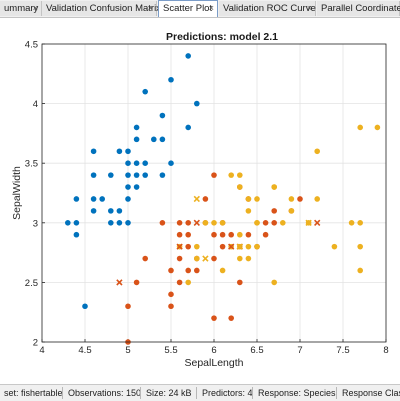 The image size is (400, 401). I want to click on y-tick-label: 2.5, so click(31, 283).